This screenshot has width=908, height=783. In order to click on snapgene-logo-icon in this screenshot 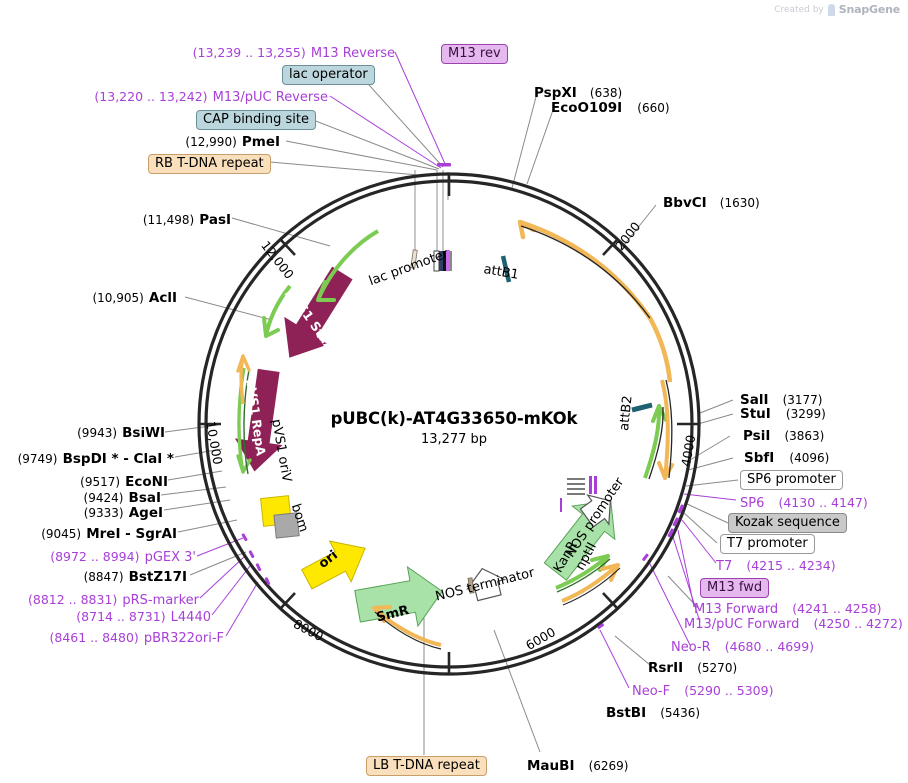, I will do `click(831, 9)`.